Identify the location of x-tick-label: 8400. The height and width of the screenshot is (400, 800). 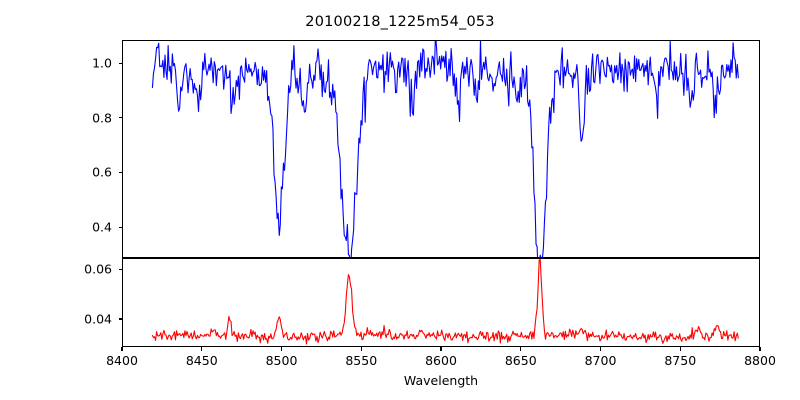
(122, 360).